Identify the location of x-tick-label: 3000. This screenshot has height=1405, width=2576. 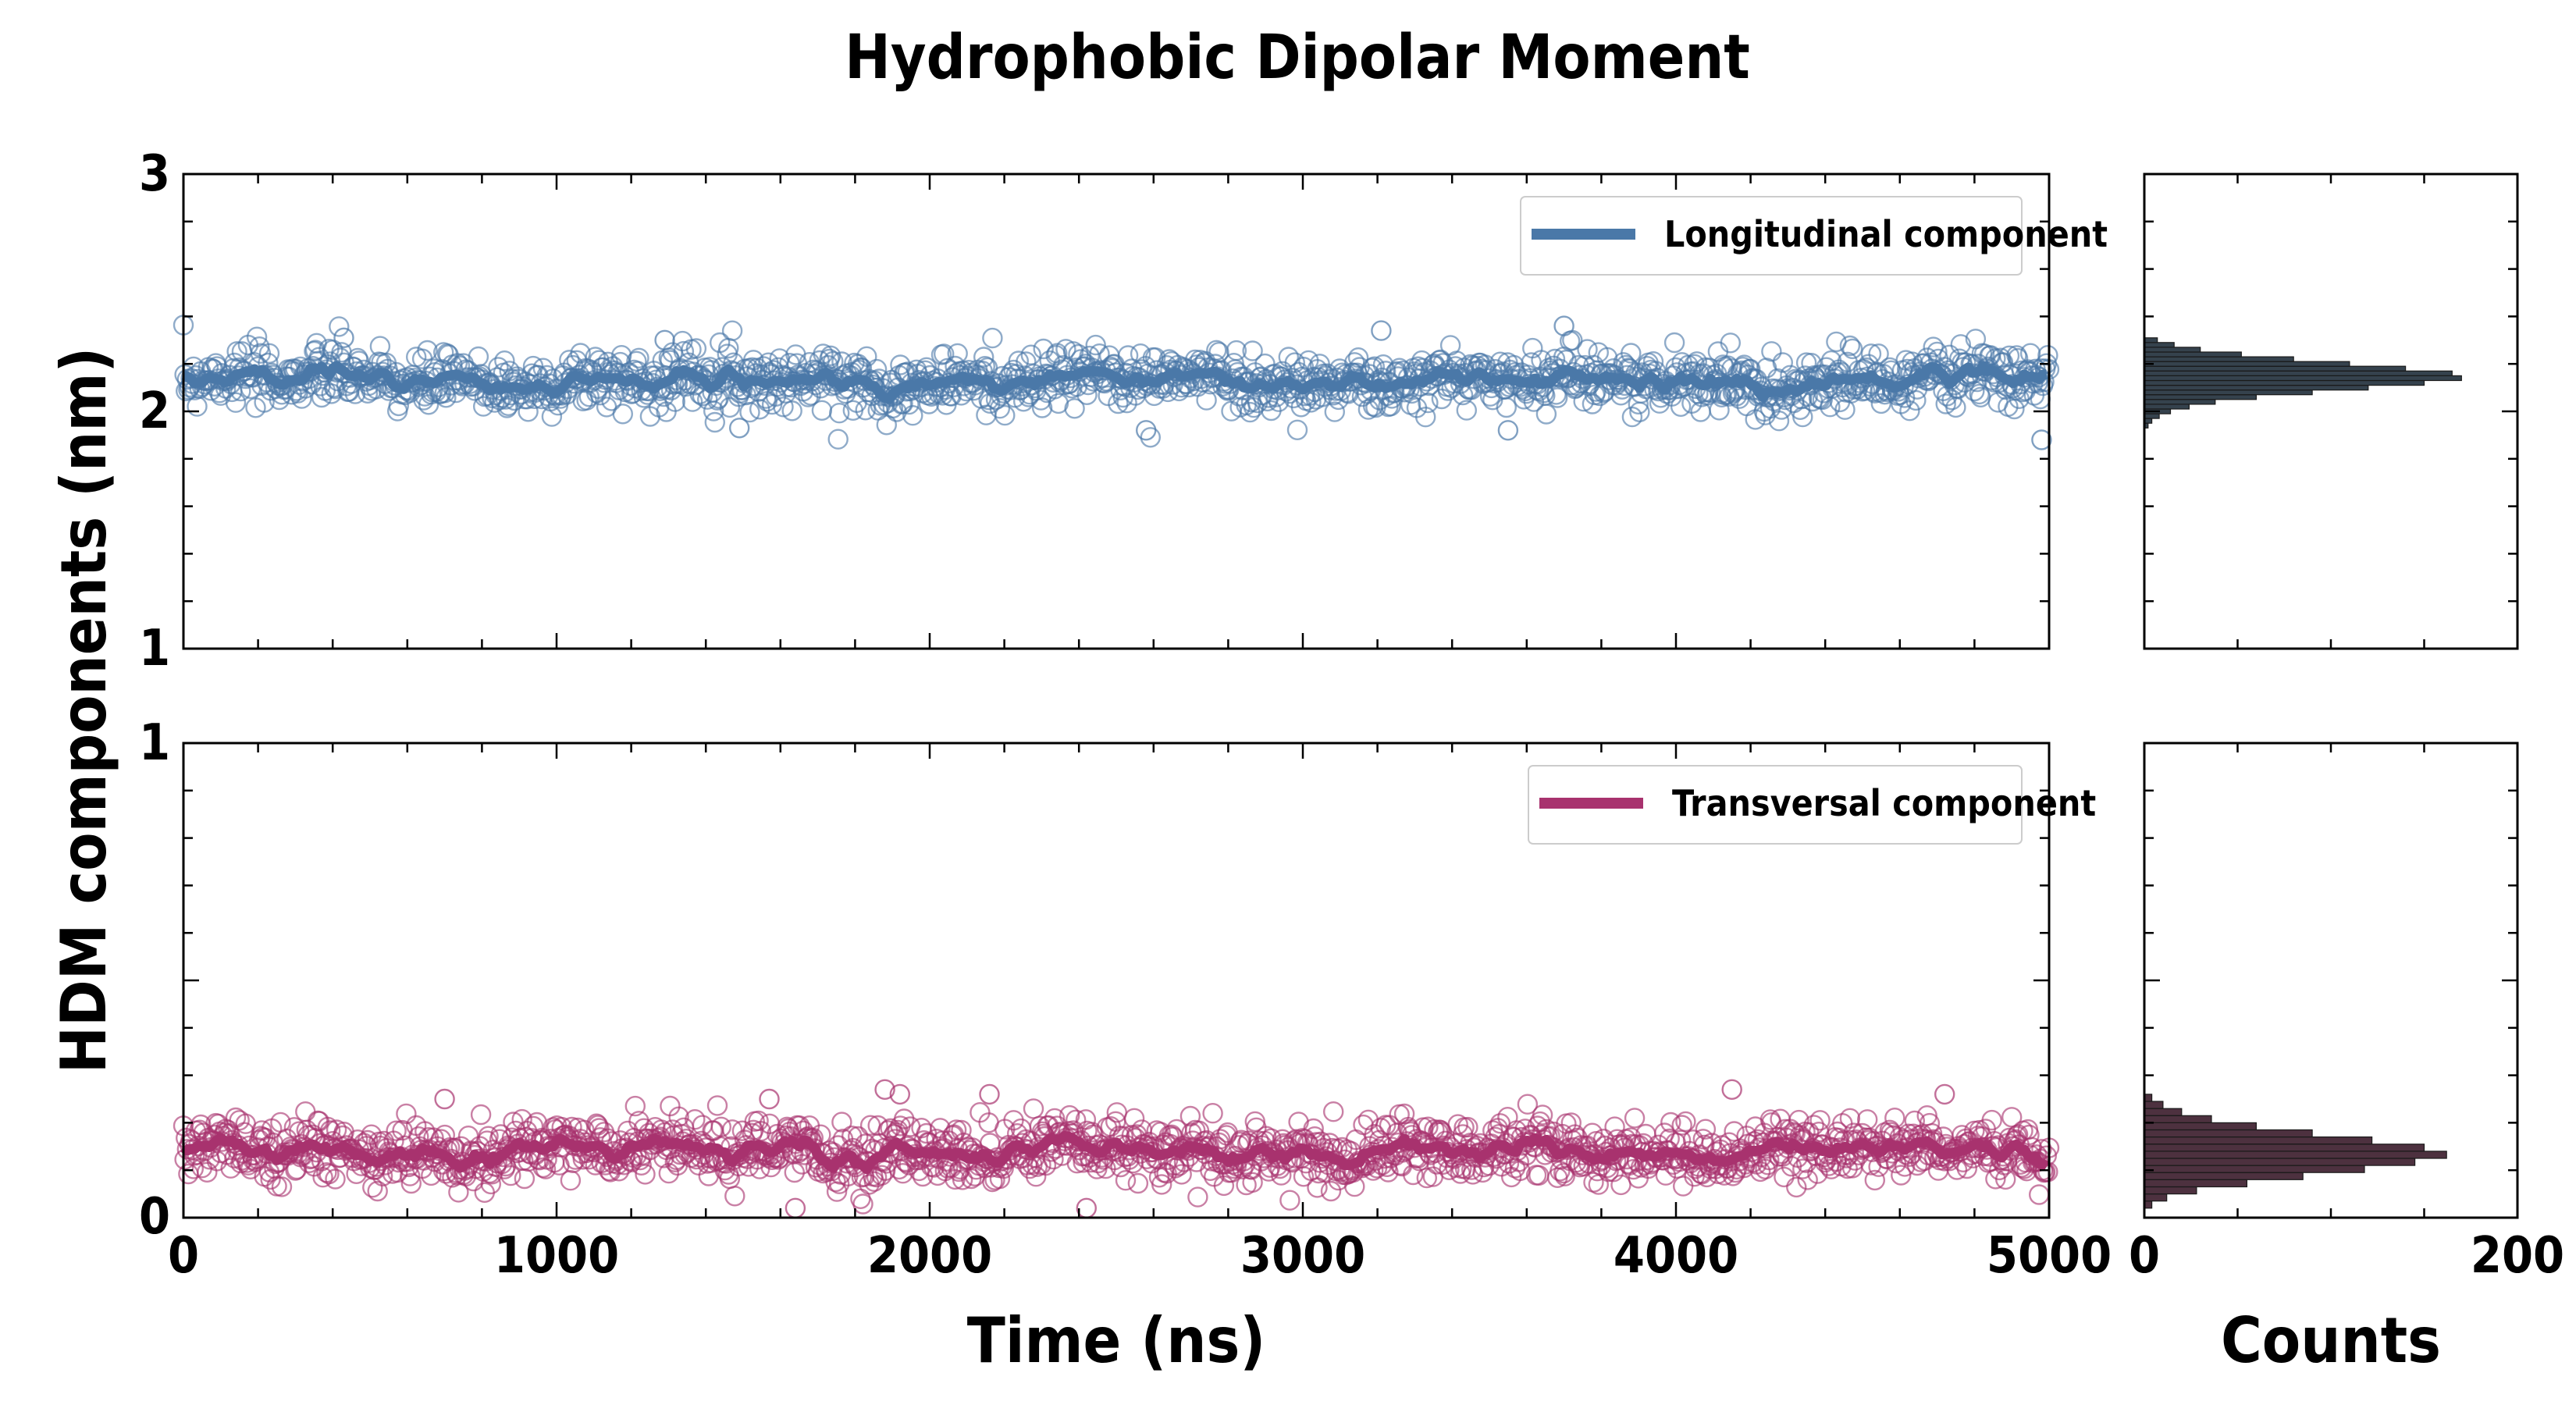
(1302, 1256).